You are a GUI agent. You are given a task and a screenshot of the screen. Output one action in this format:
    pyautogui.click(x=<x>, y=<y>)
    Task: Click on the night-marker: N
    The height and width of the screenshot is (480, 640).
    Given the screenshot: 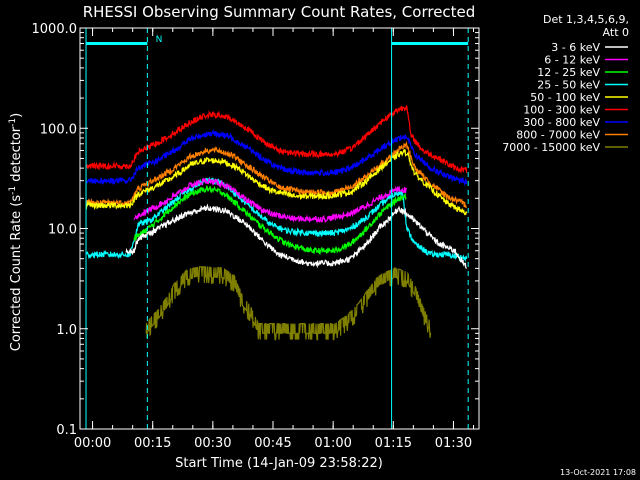 What is the action you would take?
    pyautogui.click(x=159, y=40)
    